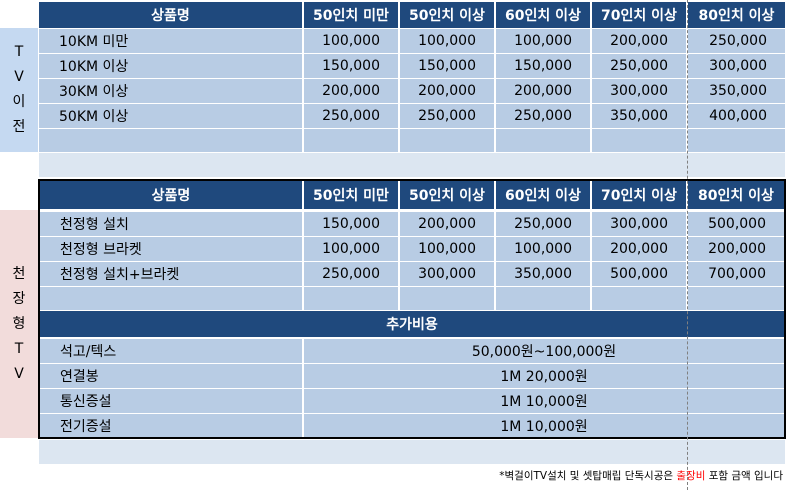  What do you see at coordinates (171, 425) in the screenshot?
I see `row-name: 전기증설` at bounding box center [171, 425].